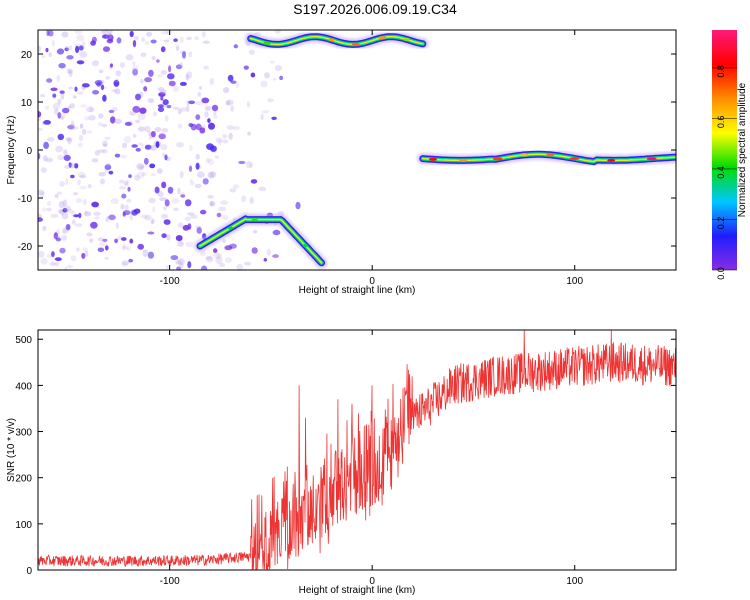 This screenshot has width=750, height=600. I want to click on spectrogram-x-tick-label: 0, so click(372, 281).